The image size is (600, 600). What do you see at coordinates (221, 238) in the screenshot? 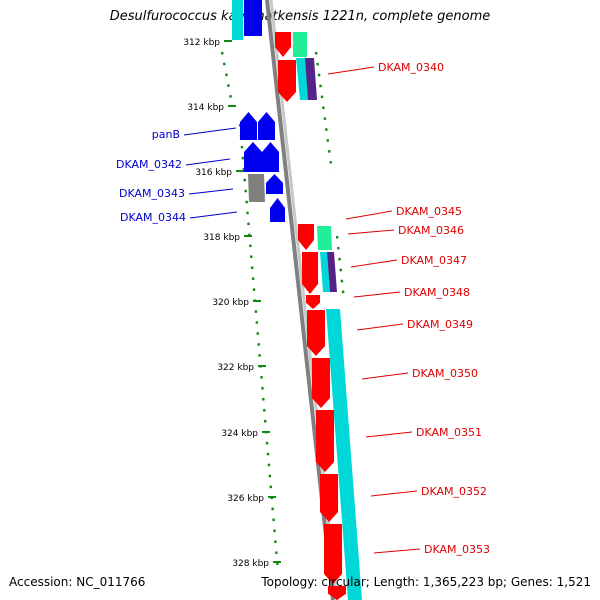
I see `tick-label: 318 kbp` at bounding box center [221, 238].